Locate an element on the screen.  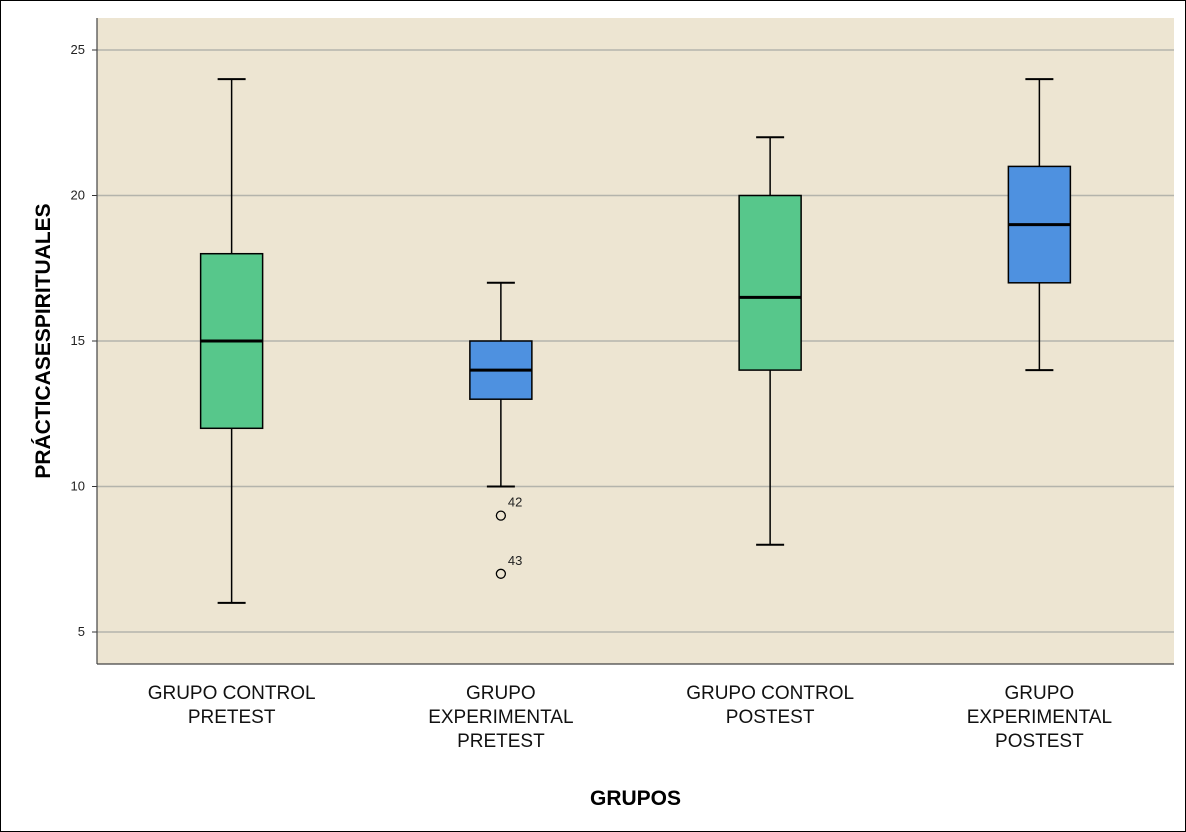
x-axis-title: GRUPOS is located at coordinates (635, 798).